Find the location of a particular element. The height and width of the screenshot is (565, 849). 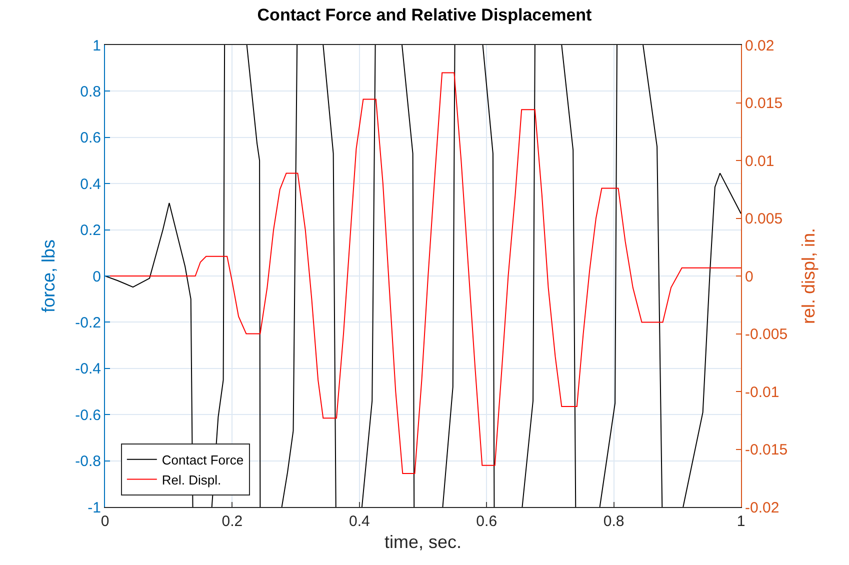

y-tick-label: -0.2 is located at coordinates (88, 323).